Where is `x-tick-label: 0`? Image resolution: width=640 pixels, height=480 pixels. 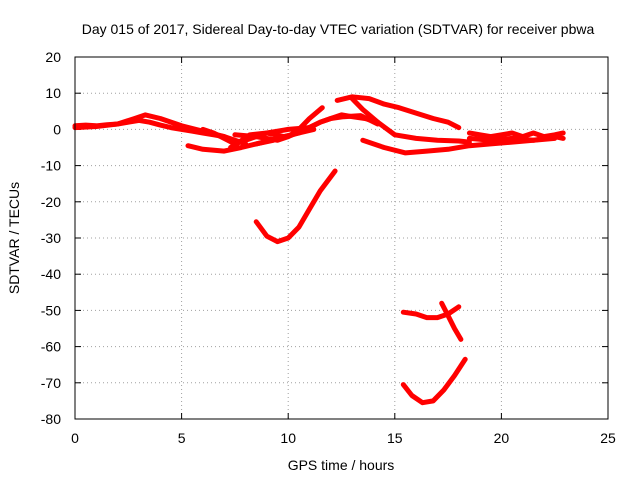
x-tick-label: 0 is located at coordinates (75, 438).